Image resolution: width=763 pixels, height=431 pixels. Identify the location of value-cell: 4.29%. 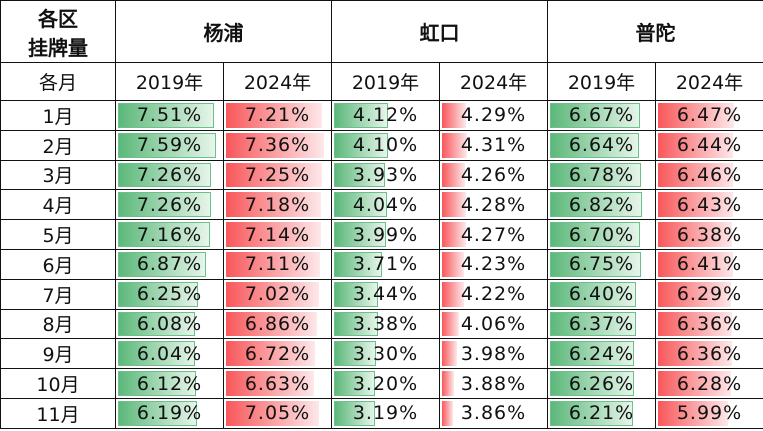
(493, 115).